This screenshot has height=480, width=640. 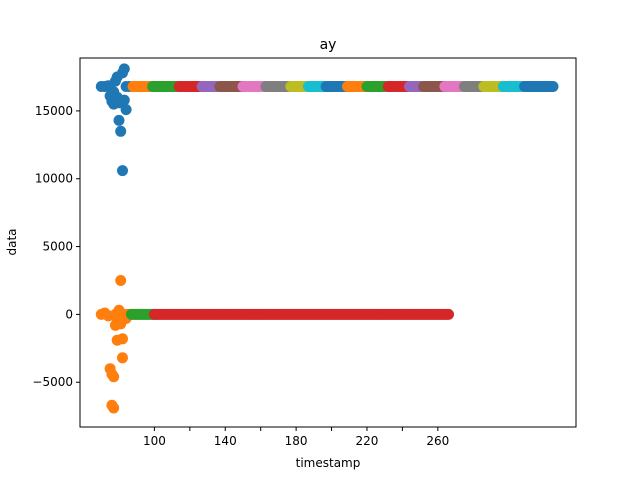 What do you see at coordinates (367, 441) in the screenshot?
I see `x-tick-label: 220` at bounding box center [367, 441].